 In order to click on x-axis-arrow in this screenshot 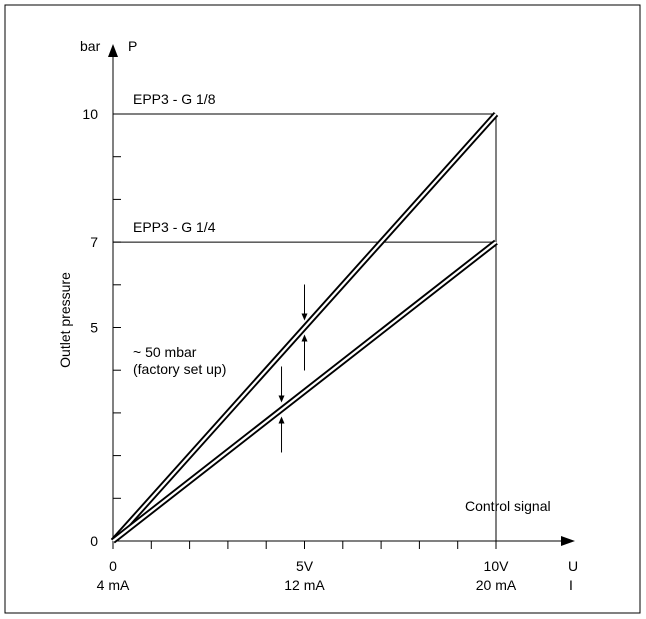, I will do `click(568, 541)`.